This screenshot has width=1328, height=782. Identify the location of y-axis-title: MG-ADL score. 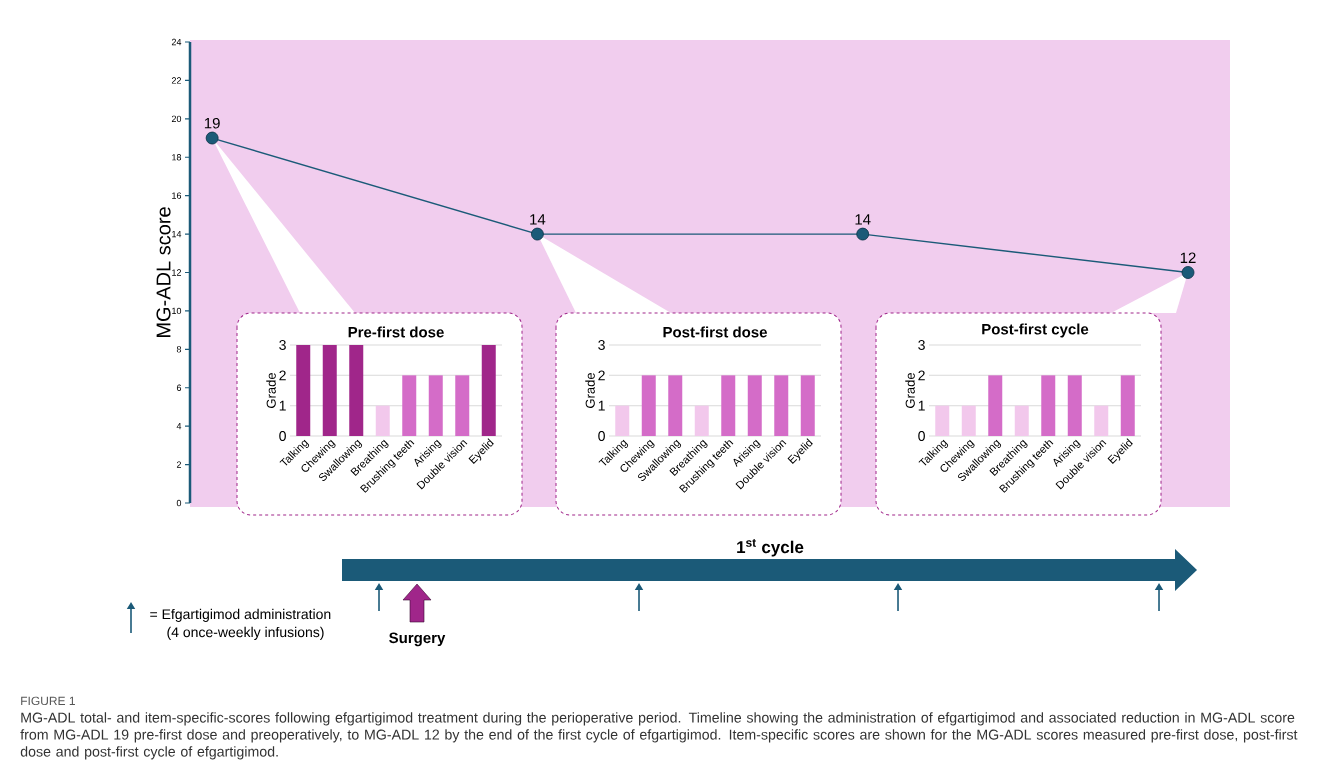
(163, 272).